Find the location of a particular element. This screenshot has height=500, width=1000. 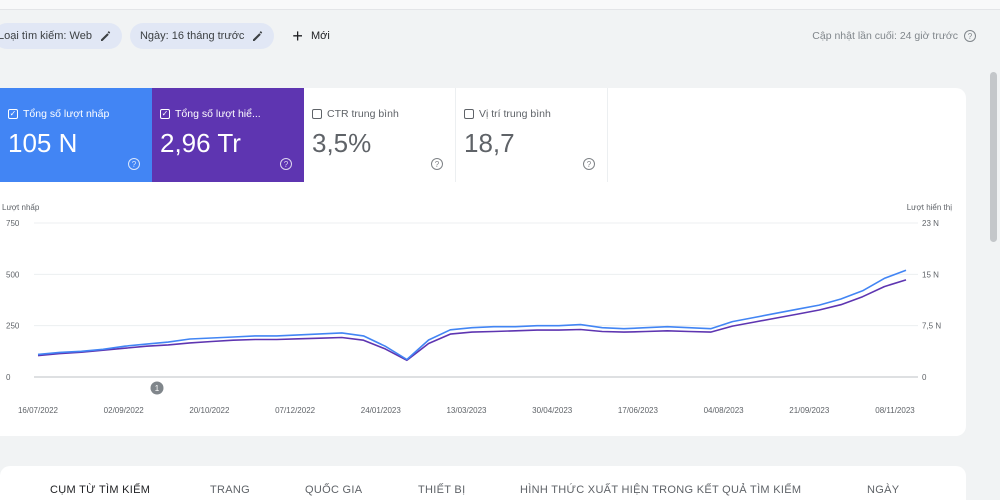

left-tick-label: 0 is located at coordinates (8, 377).